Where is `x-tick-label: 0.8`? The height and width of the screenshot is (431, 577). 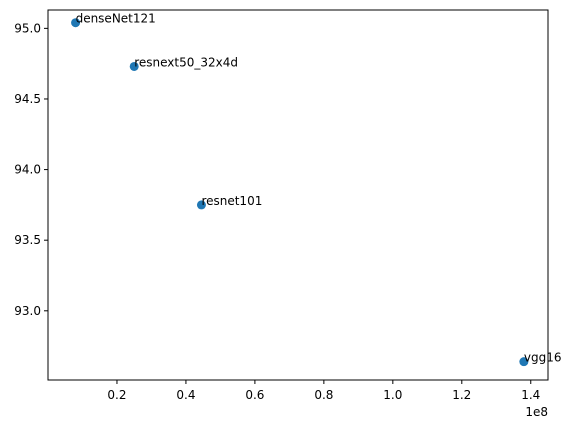 x-tick-label: 0.8 is located at coordinates (323, 395).